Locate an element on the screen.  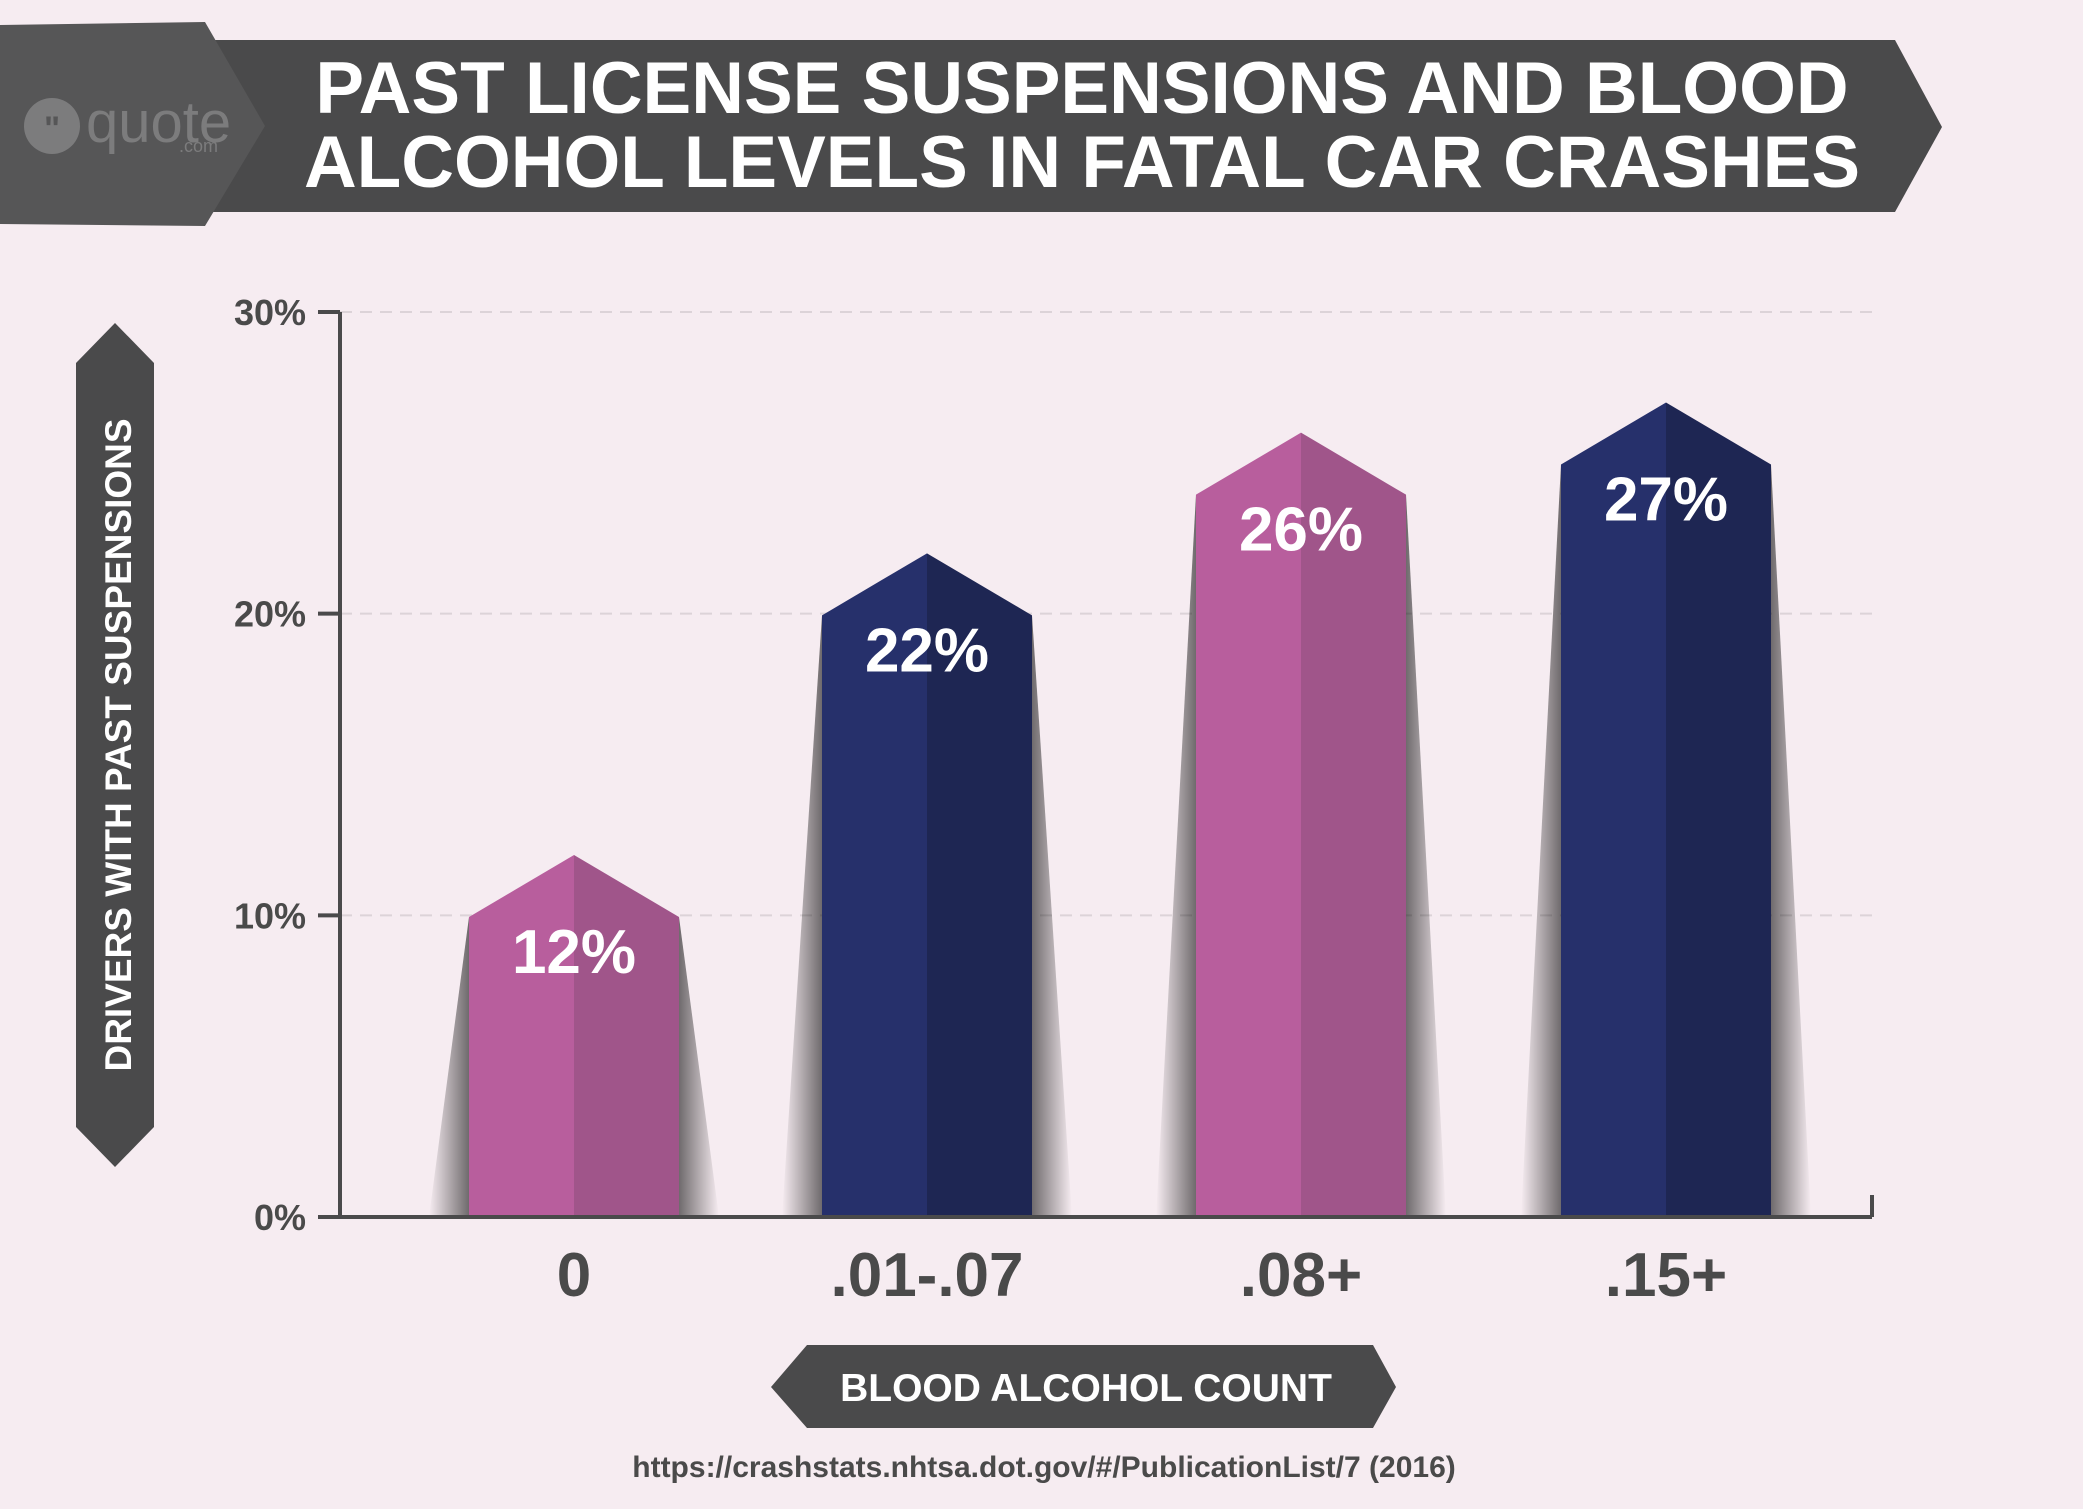
logo-mark is located at coordinates (52, 126).